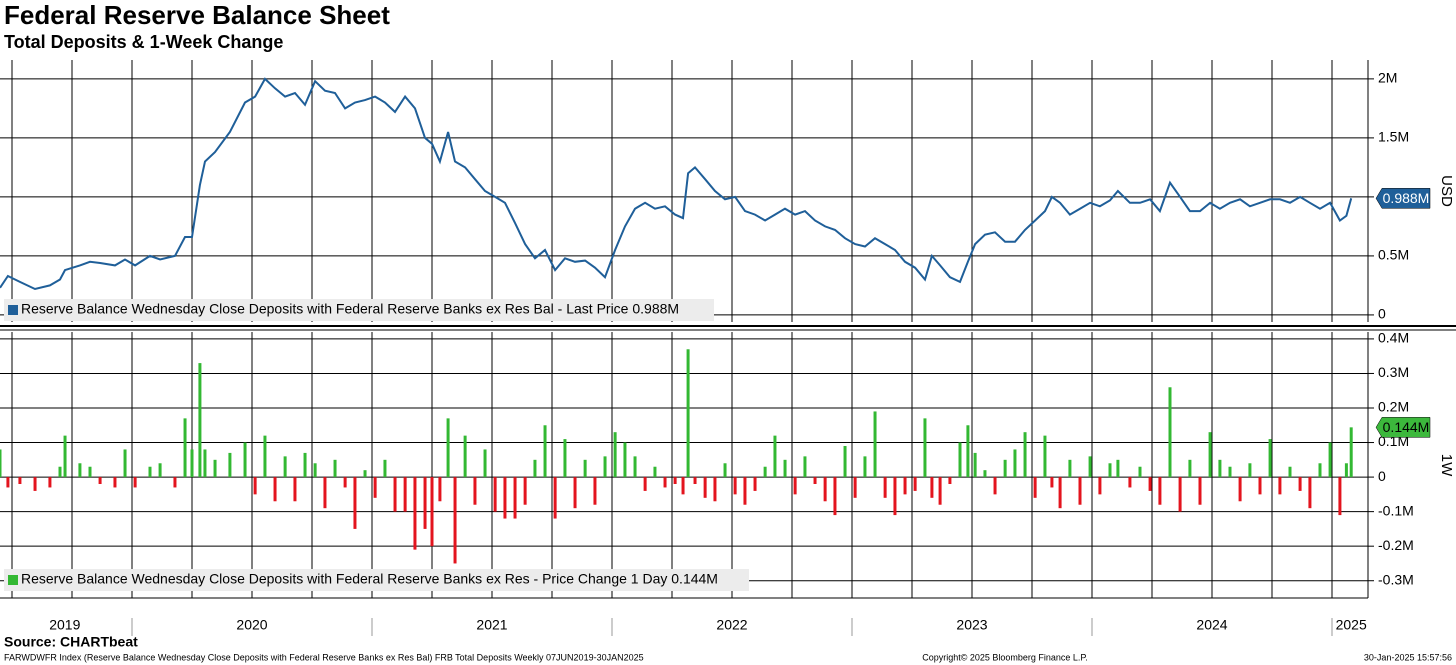 The width and height of the screenshot is (1456, 665). I want to click on last-value-tag, so click(1403, 427).